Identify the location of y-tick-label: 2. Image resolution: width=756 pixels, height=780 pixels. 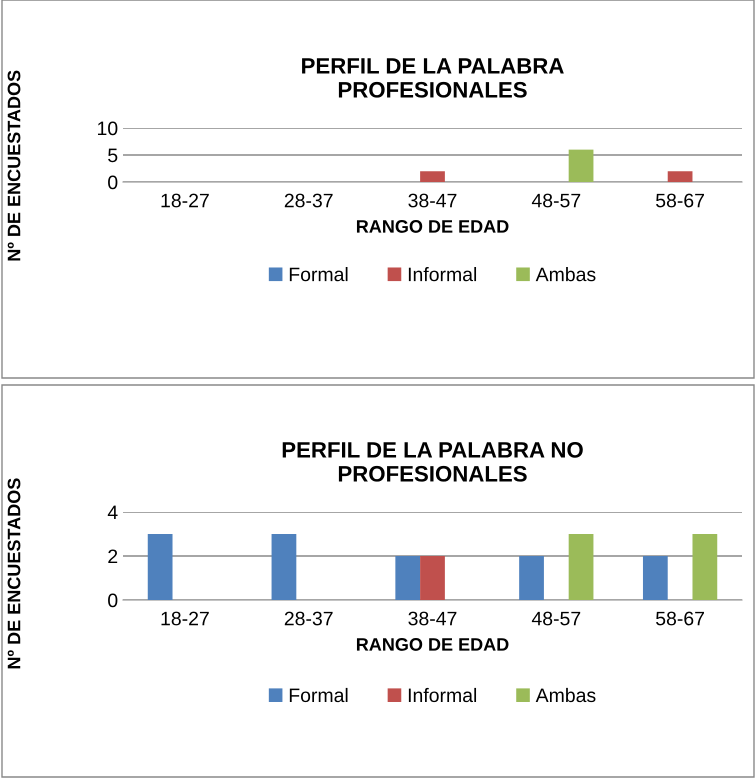
(113, 556).